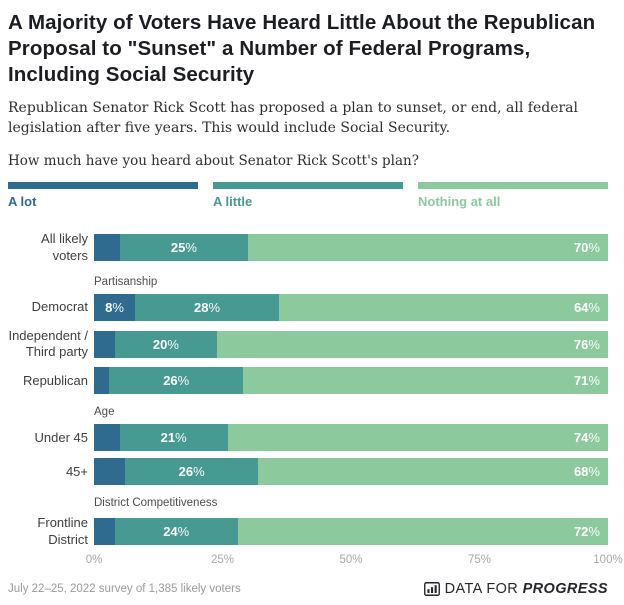  I want to click on bar-segment-nothing-at-all: 76%, so click(412, 344).